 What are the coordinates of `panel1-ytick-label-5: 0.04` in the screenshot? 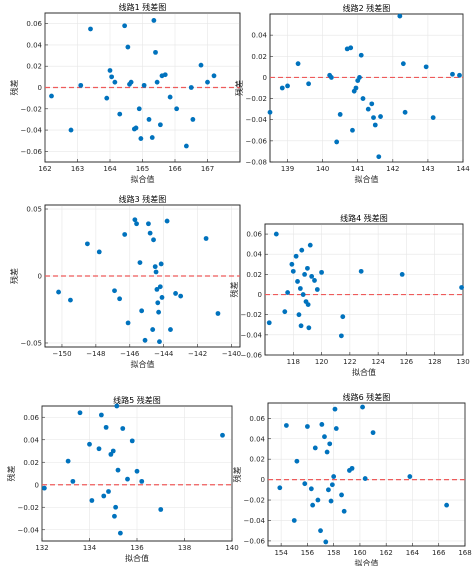 It's located at (34, 45).